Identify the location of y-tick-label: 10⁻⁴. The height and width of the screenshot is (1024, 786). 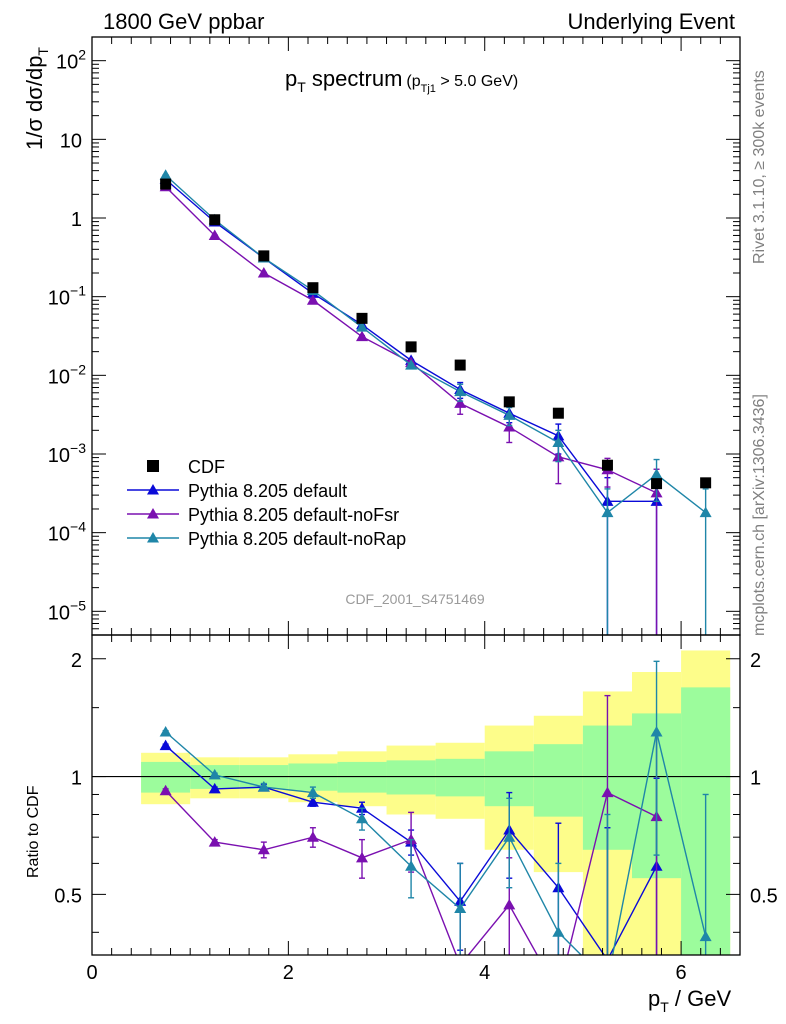
(67, 532).